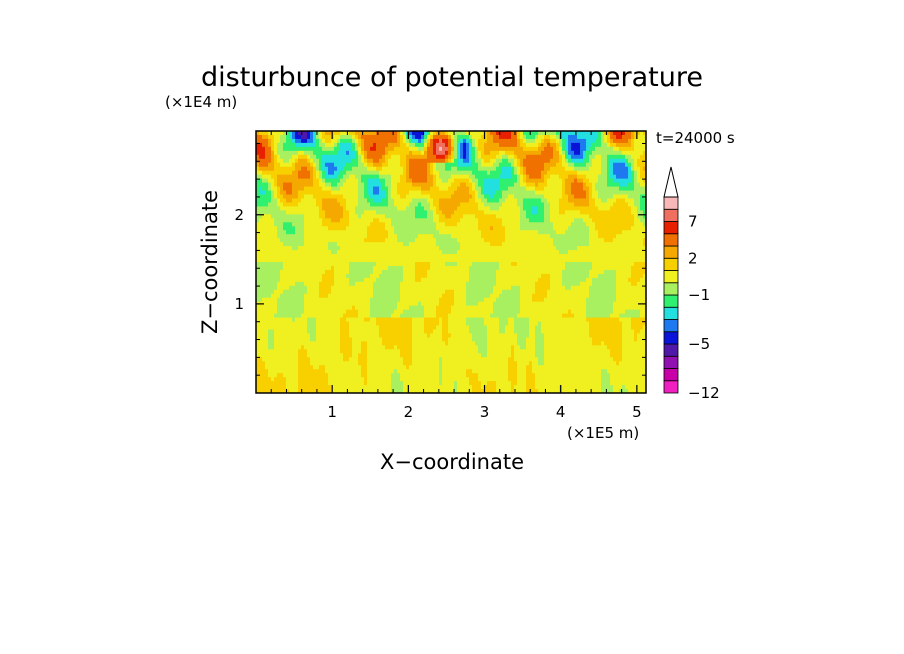  What do you see at coordinates (452, 77) in the screenshot?
I see `chart-title: disturbunce of potential temperature` at bounding box center [452, 77].